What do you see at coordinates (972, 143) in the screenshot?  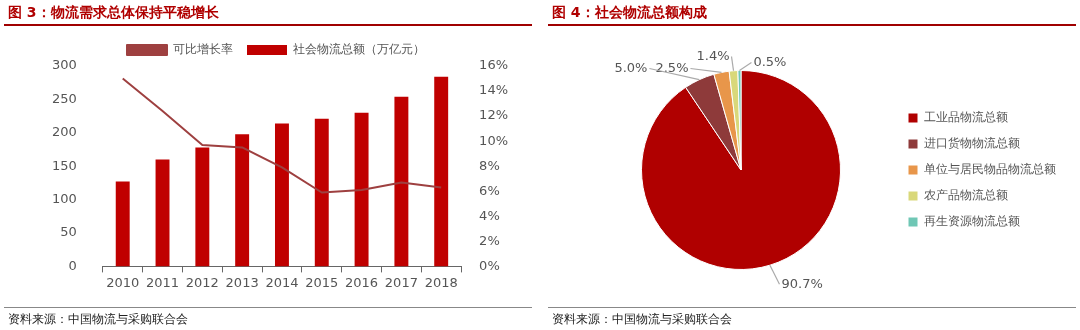 I see `legend-label: 进口货物物流总额` at bounding box center [972, 143].